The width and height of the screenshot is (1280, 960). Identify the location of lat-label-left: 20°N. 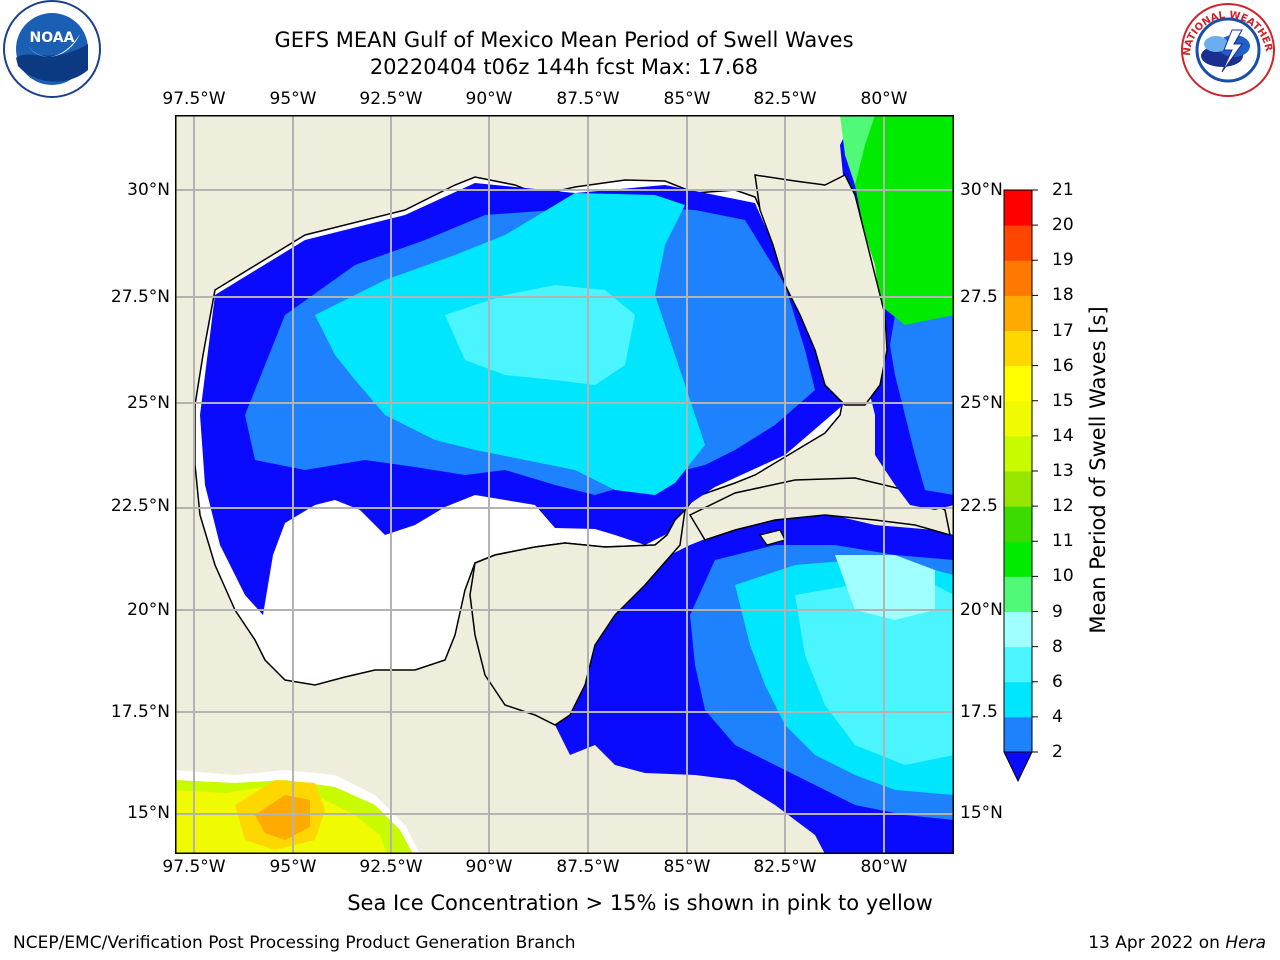
(148, 610).